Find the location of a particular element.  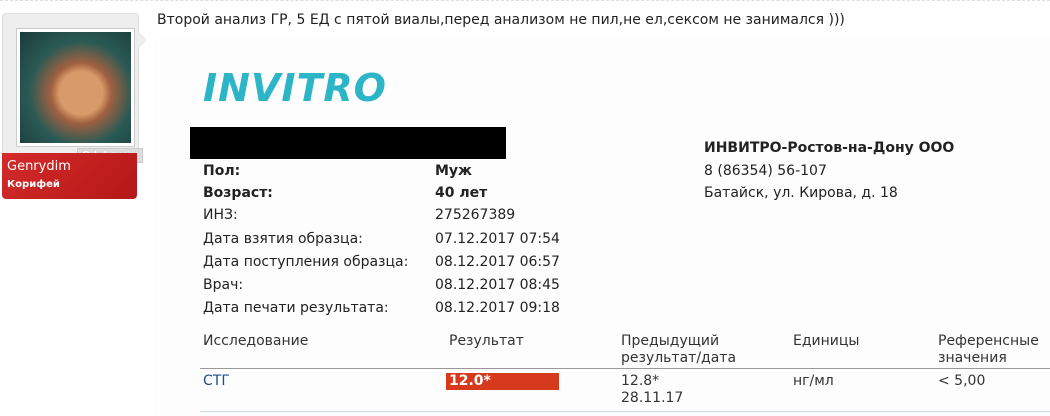

field-label: Дата взятия образца: is located at coordinates (283, 239).